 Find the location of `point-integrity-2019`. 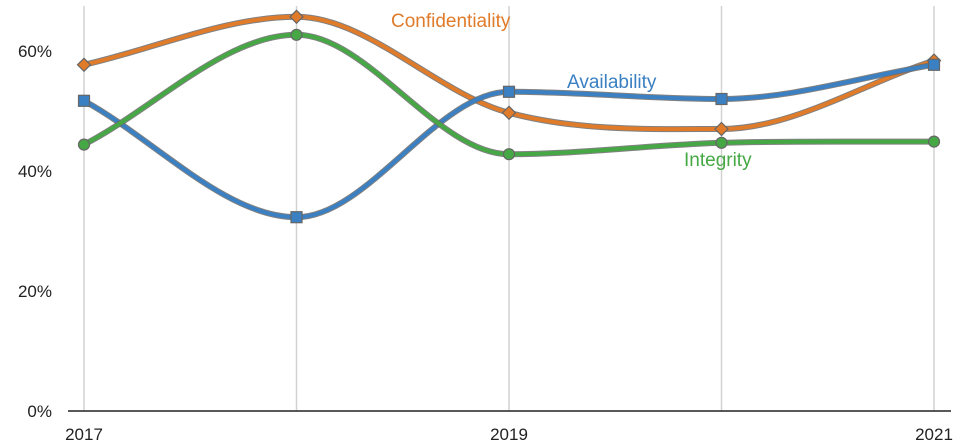

point-integrity-2019 is located at coordinates (509, 154).